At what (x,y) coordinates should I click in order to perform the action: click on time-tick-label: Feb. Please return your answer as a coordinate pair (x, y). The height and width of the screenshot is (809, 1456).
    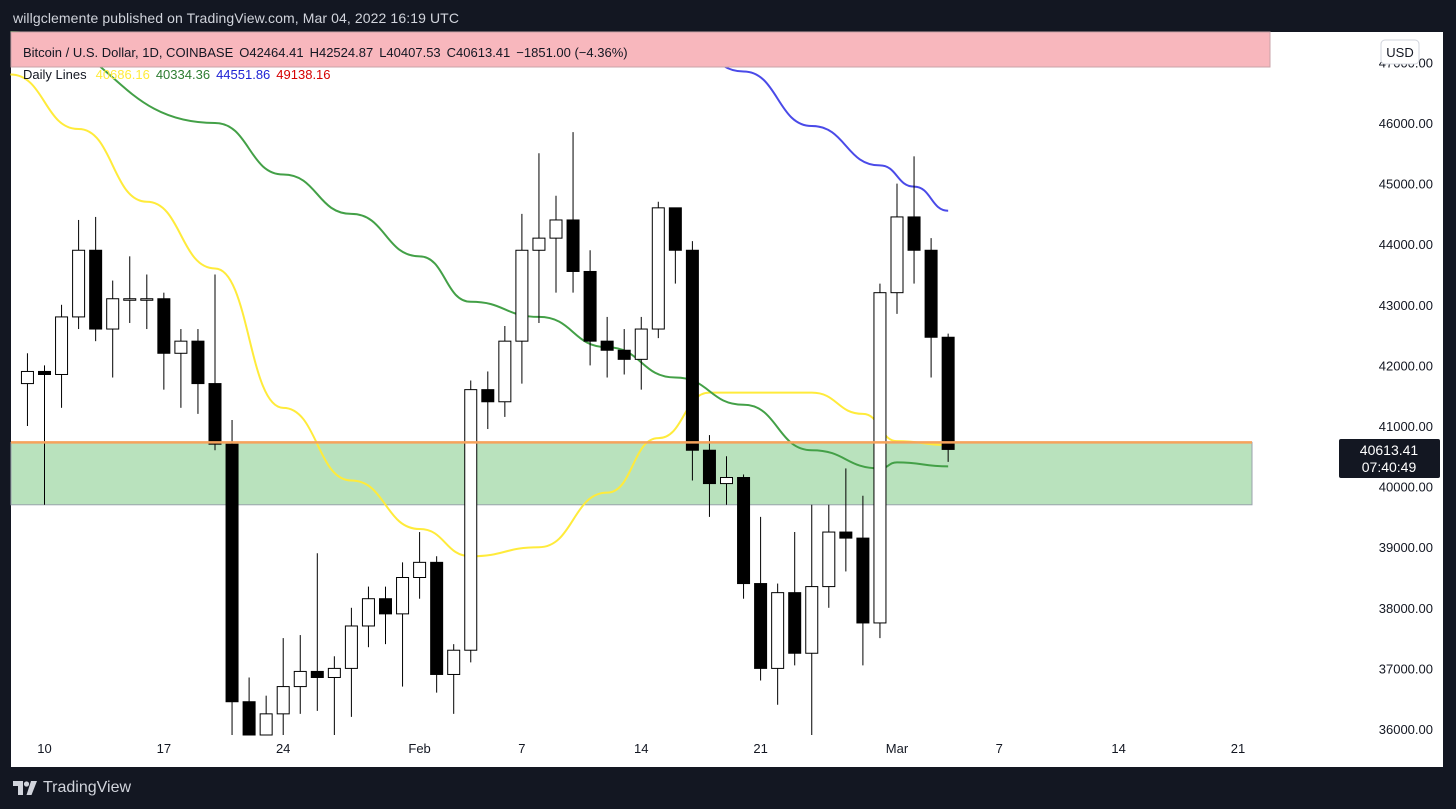
    Looking at the image, I should click on (419, 748).